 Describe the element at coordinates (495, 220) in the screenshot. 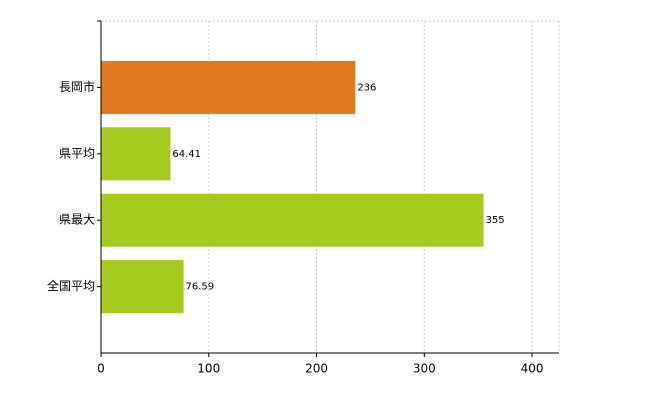

I see `value-label: 355` at that location.